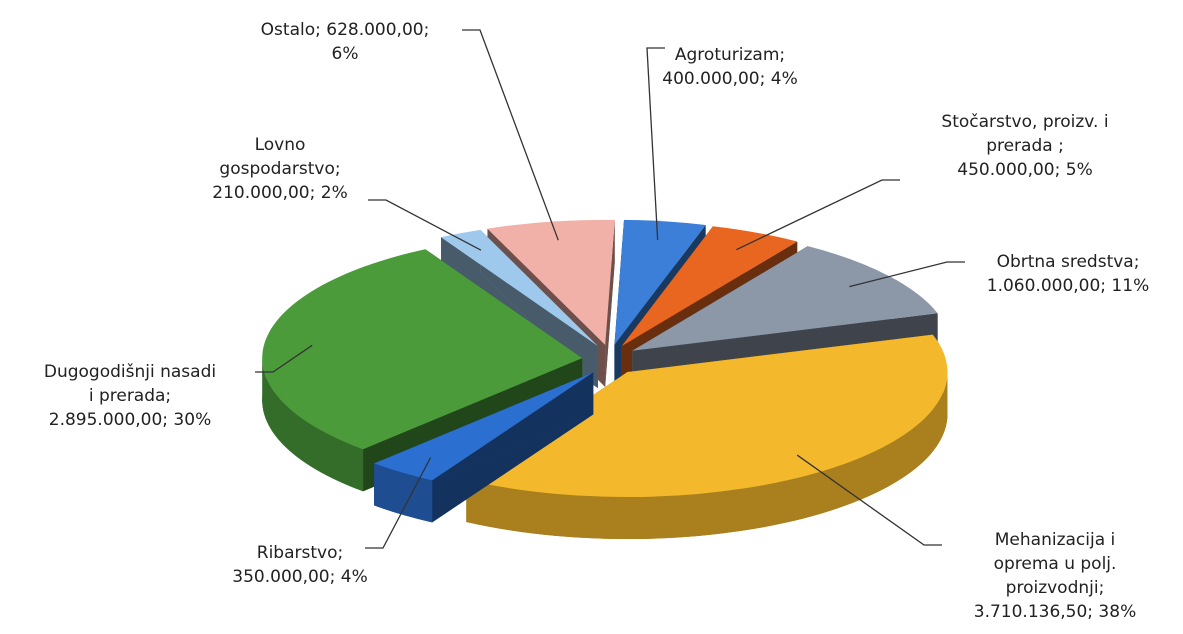  Describe the element at coordinates (1055, 564) in the screenshot. I see `data-label: oprema u polj.` at that location.